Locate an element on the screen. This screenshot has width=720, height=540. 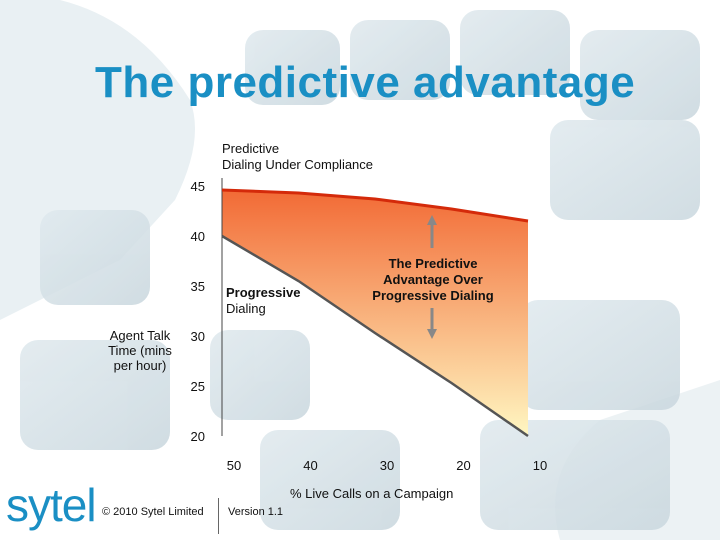
y-axis-label: Agent Talk Time (mins per hour) is located at coordinates (140, 350).